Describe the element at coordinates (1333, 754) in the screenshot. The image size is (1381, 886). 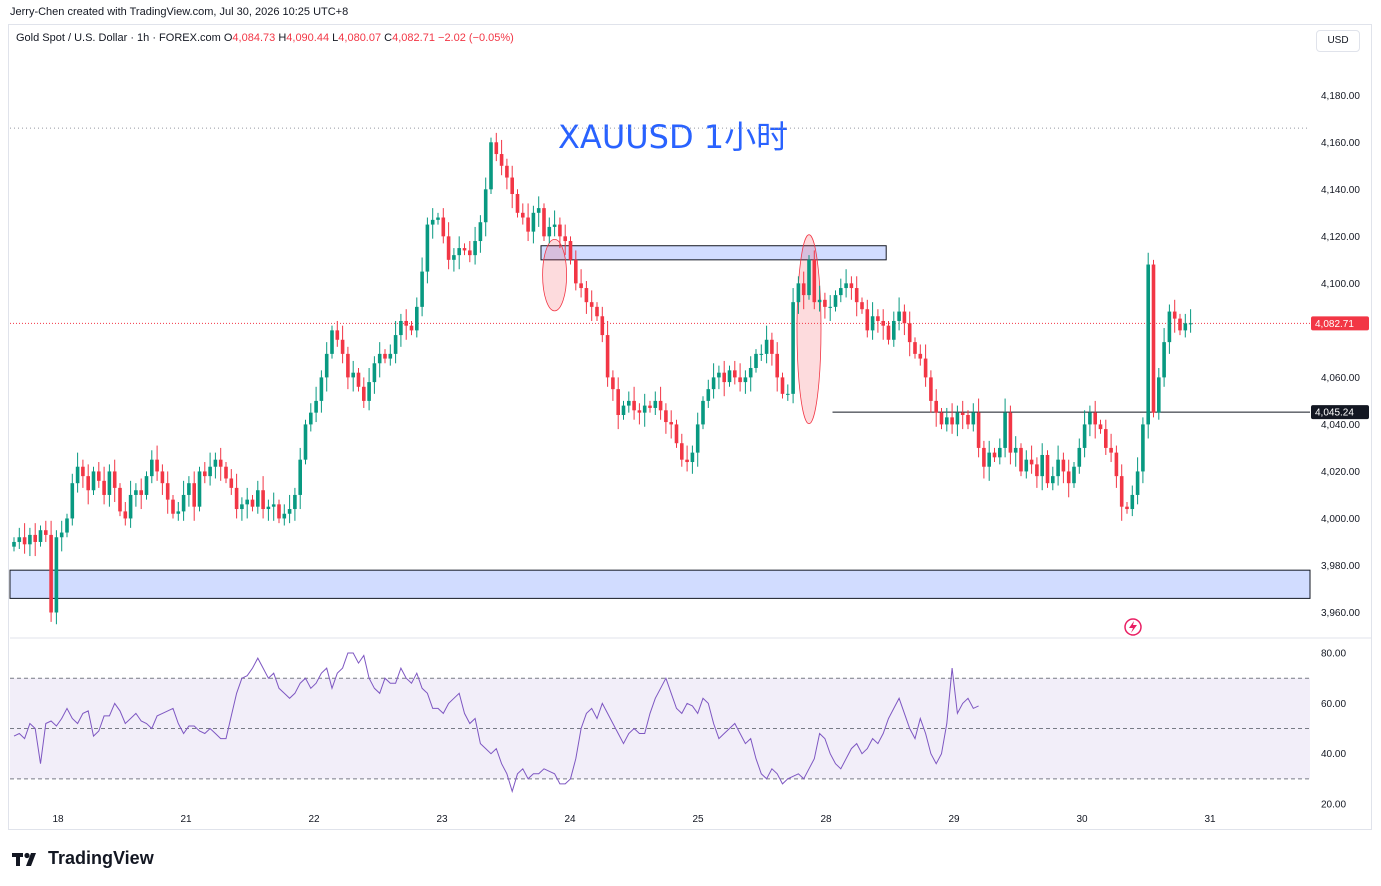
I see `rsi-tick-label: 40.00` at that location.